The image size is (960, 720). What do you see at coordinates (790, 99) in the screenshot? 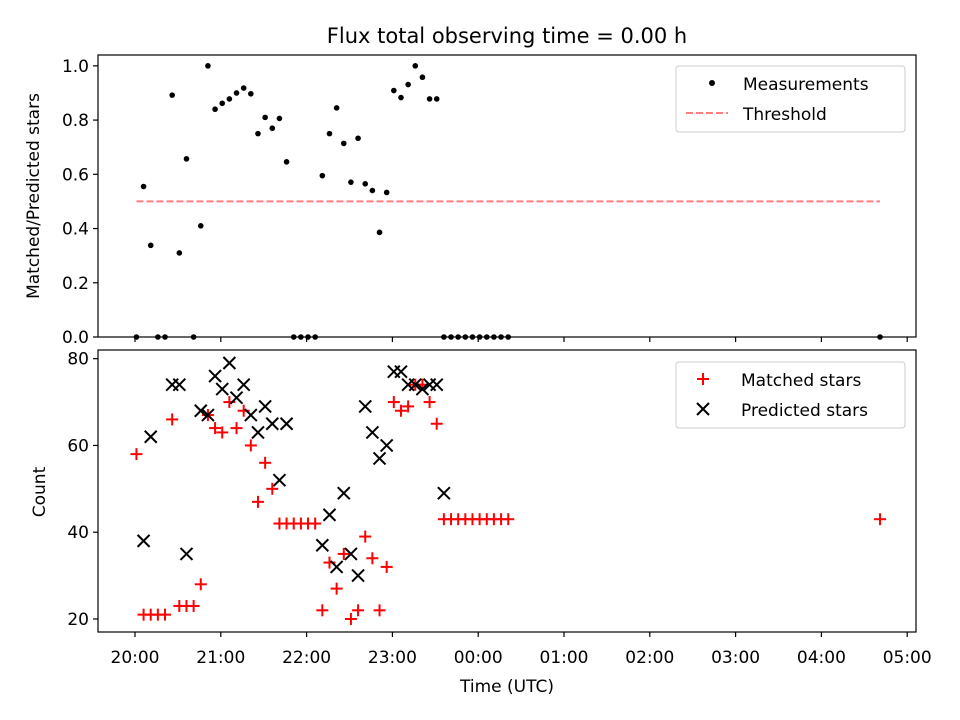
I see `top-legend: Measurements Threshold` at bounding box center [790, 99].